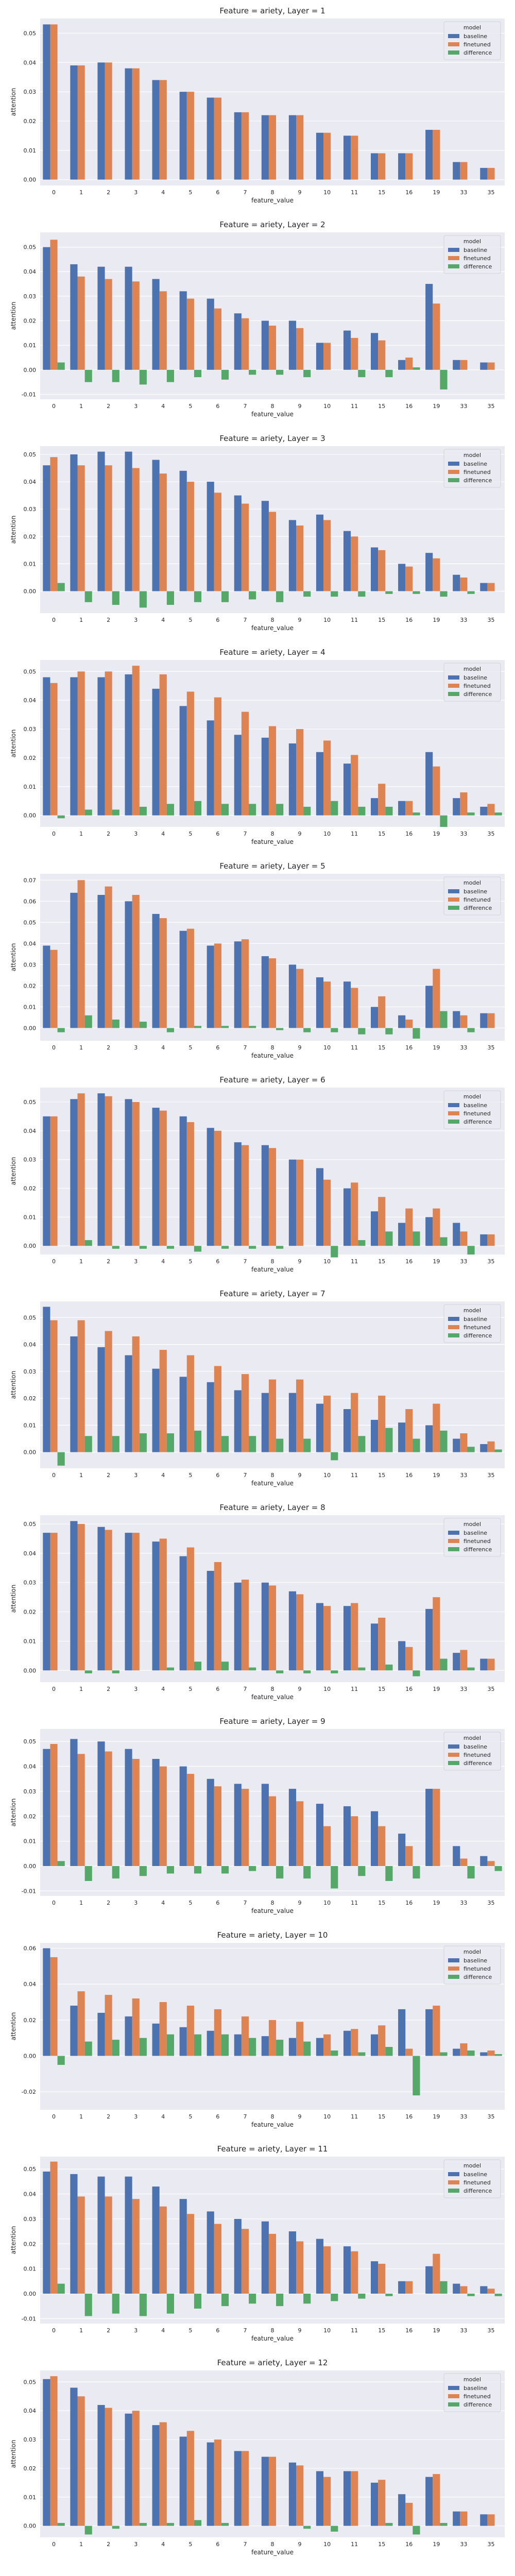 The height and width of the screenshot is (2576, 515). What do you see at coordinates (30, 671) in the screenshot?
I see `y-tick-label: 0.05` at bounding box center [30, 671].